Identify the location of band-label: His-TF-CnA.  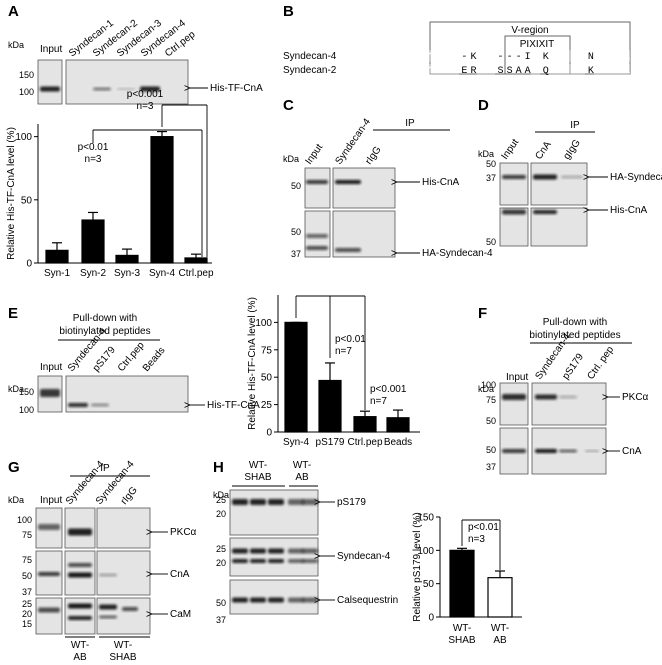
(236, 88).